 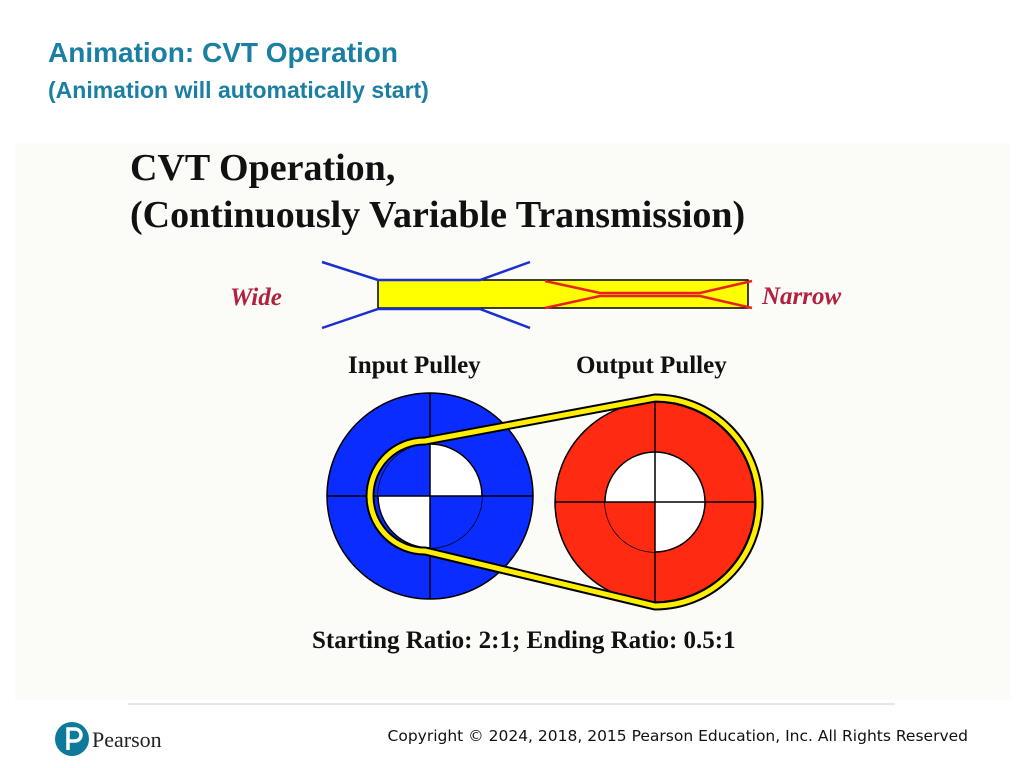 What do you see at coordinates (127, 739) in the screenshot?
I see `logo-text: Pearson` at bounding box center [127, 739].